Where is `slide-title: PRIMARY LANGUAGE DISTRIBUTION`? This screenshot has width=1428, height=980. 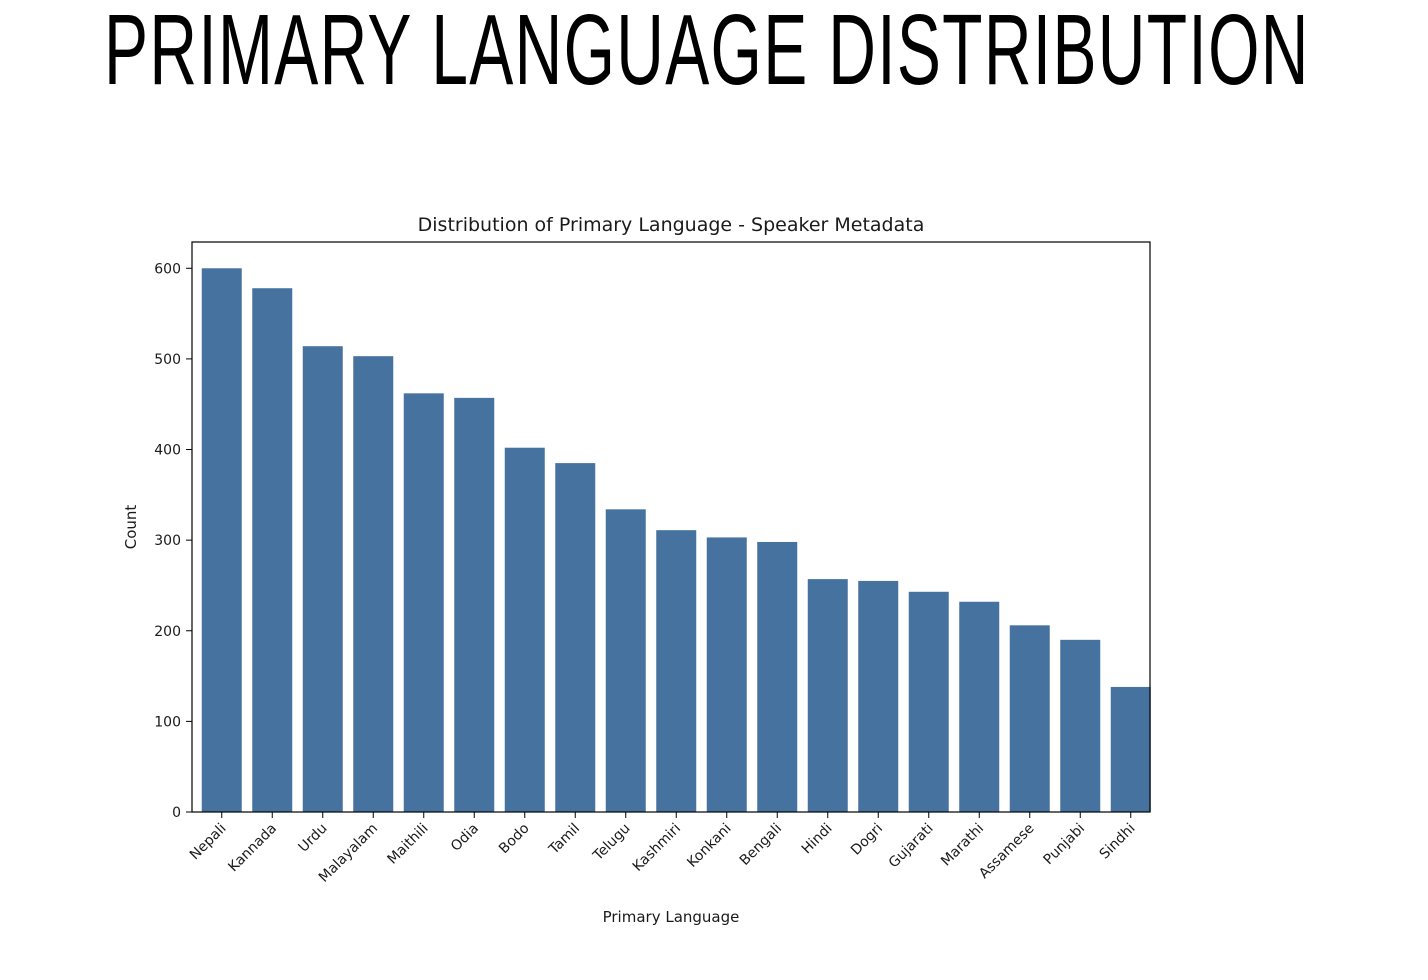
slide-title: PRIMARY LANGUAGE DISTRIBUTION is located at coordinates (707, 53).